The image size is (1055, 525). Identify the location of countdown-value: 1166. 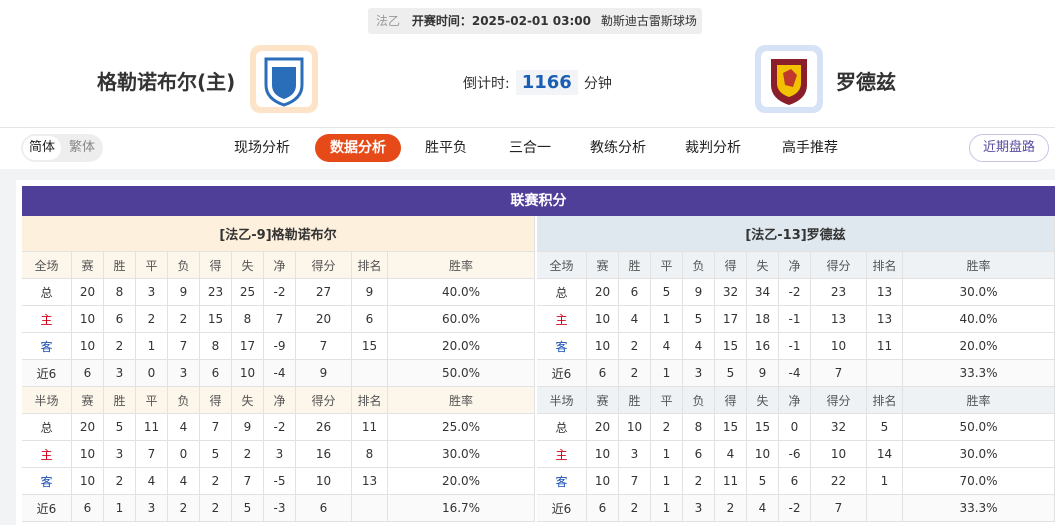
(546, 82).